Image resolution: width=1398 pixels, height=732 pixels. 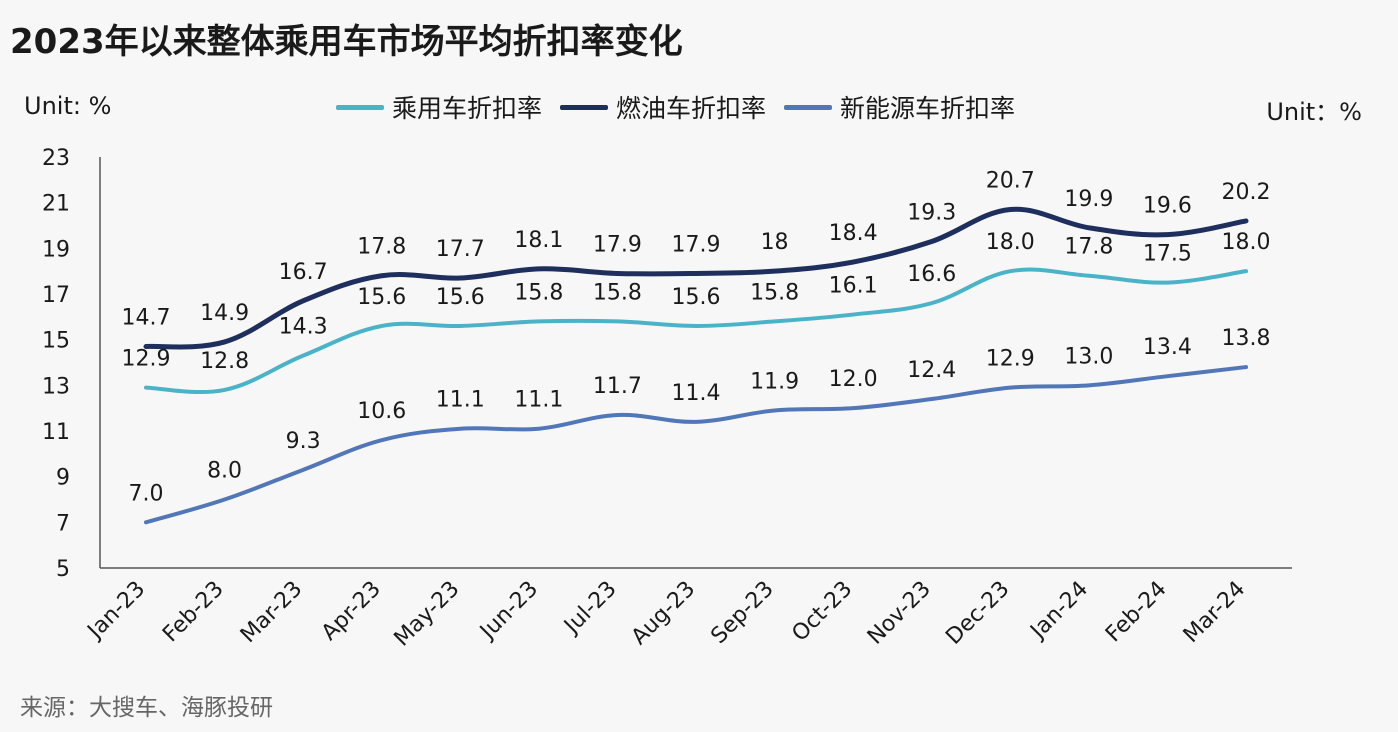 What do you see at coordinates (56, 386) in the screenshot?
I see `y-tick-label: 13` at bounding box center [56, 386].